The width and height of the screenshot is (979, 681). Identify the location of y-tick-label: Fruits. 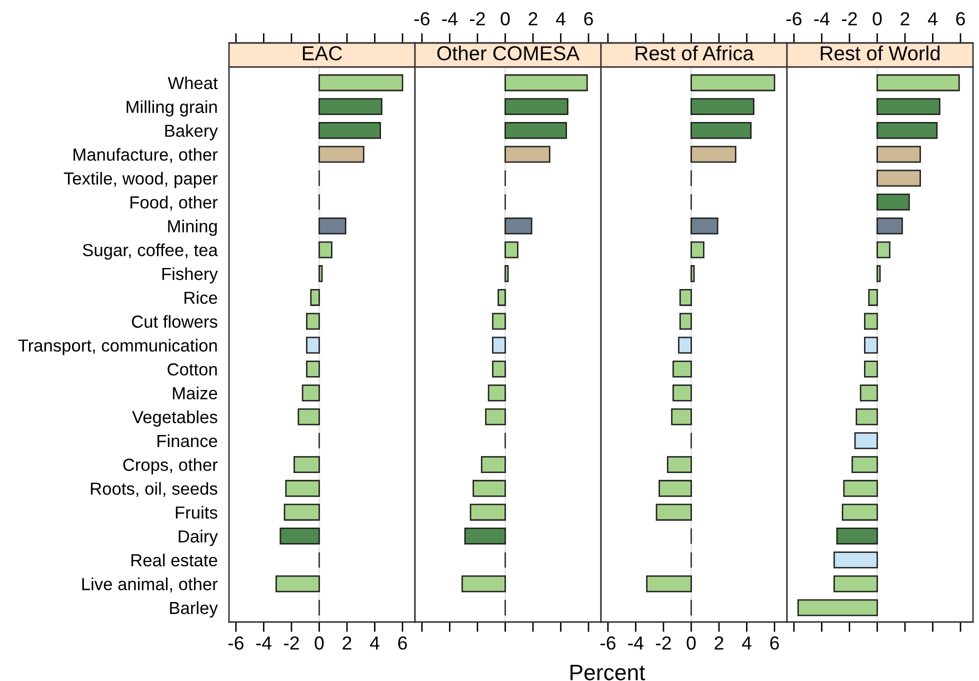
(197, 512).